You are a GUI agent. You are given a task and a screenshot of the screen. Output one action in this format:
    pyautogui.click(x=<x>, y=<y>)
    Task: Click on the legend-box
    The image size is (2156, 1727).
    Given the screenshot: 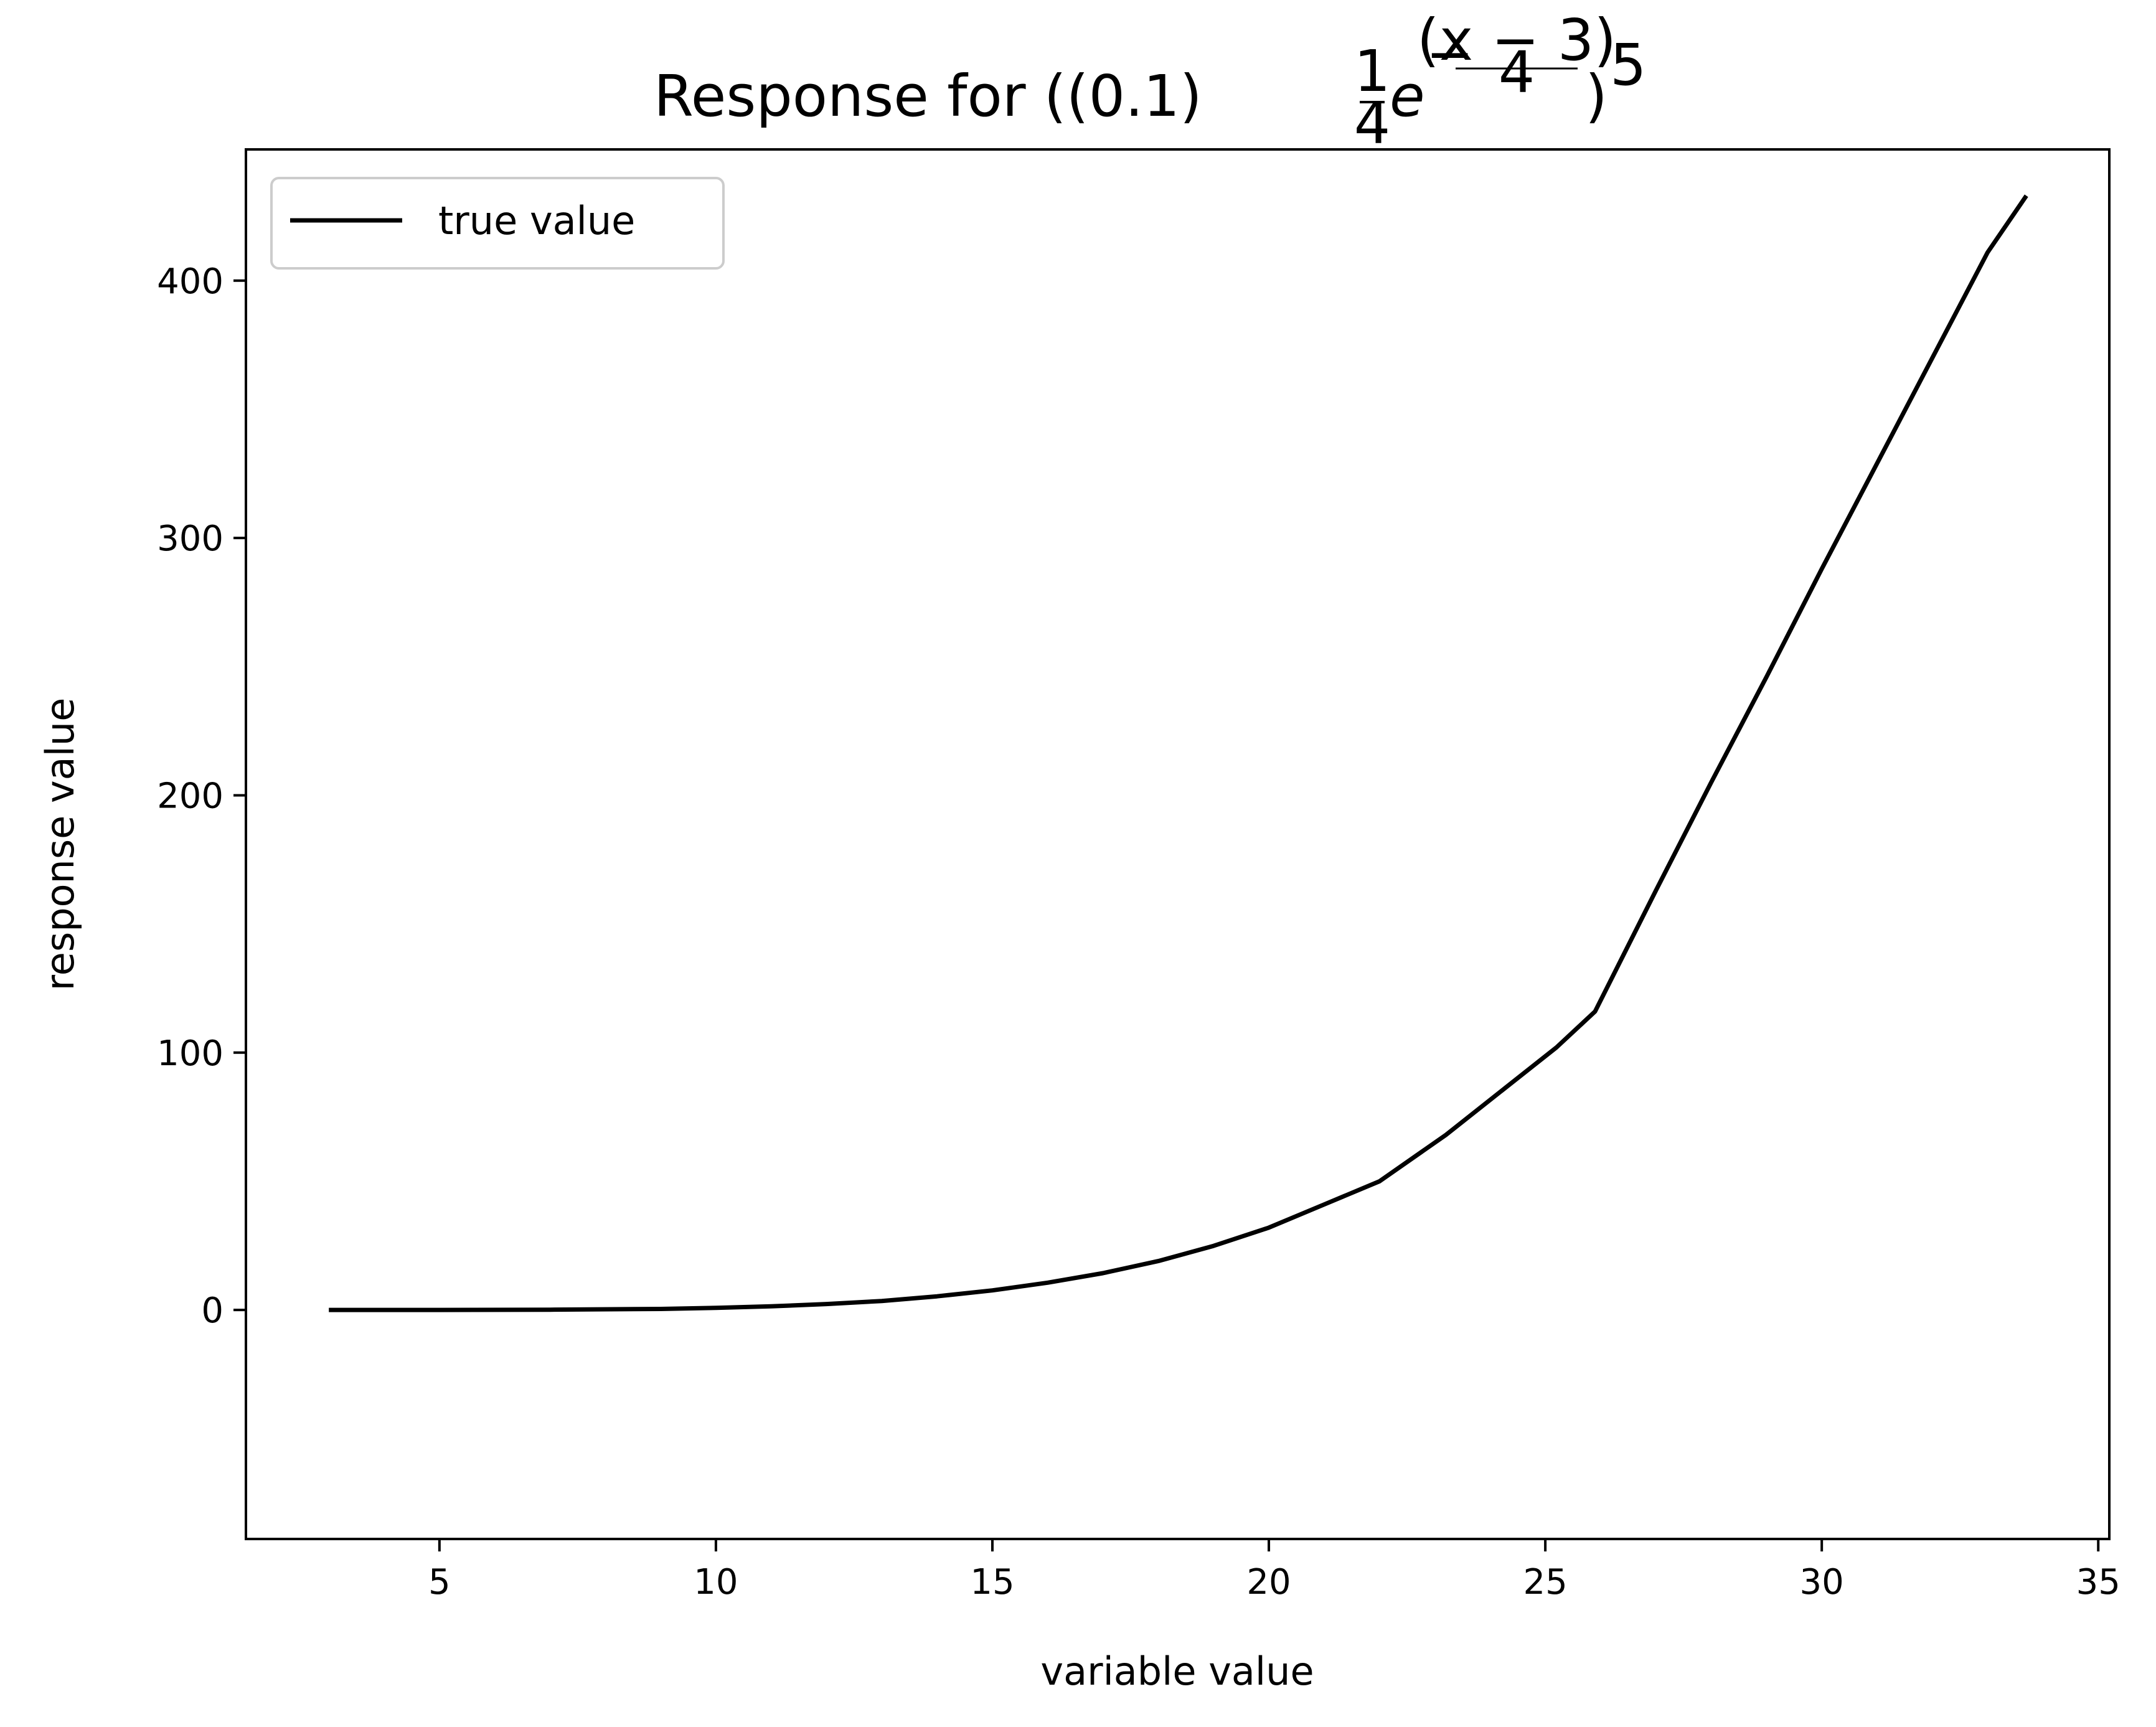 What is the action you would take?
    pyautogui.click(x=498, y=223)
    